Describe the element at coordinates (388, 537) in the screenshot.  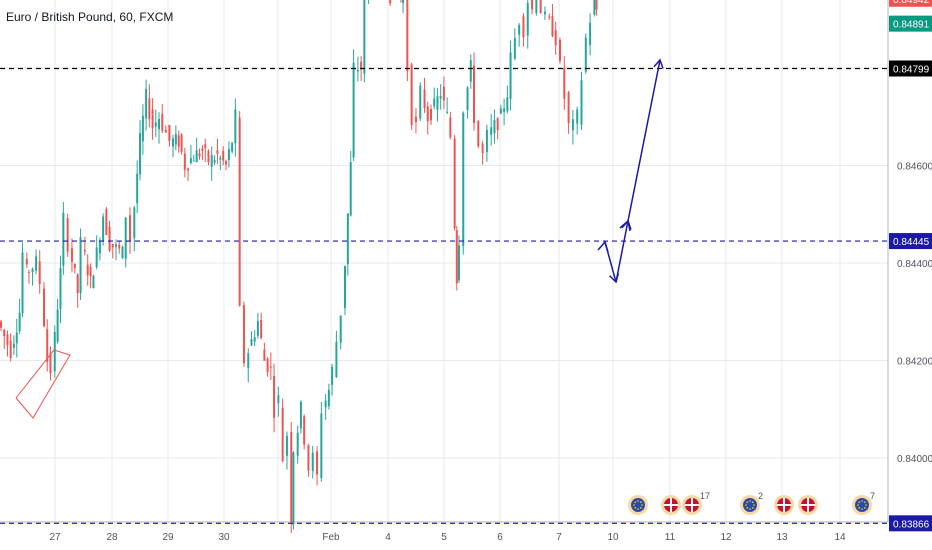
I see `x-tick-label: 4` at that location.